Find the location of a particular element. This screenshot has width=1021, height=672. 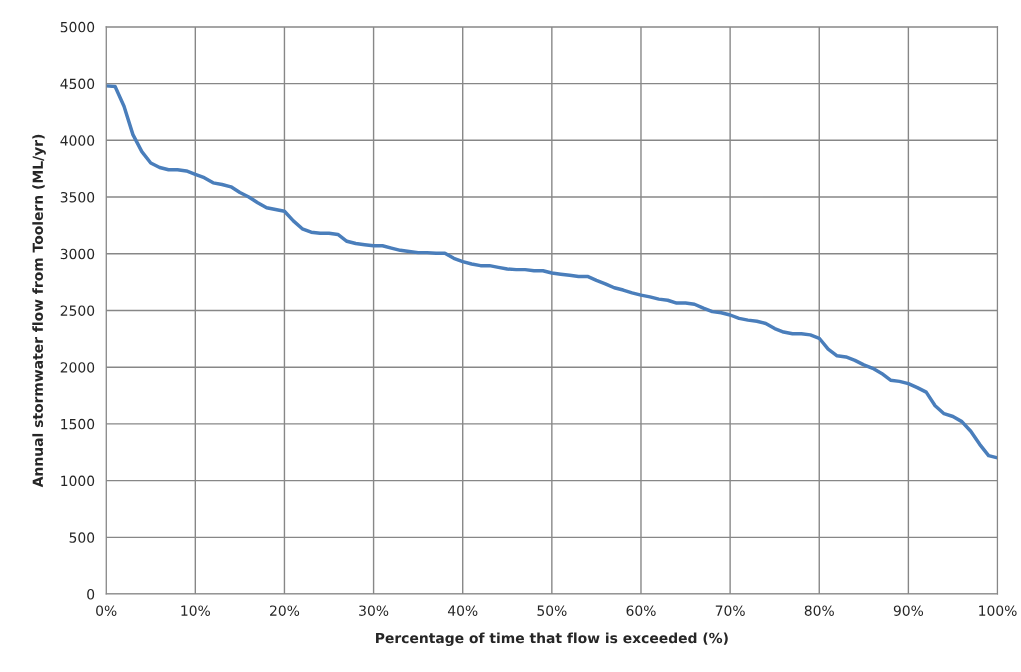

x-tick-label: 70% is located at coordinates (730, 610).